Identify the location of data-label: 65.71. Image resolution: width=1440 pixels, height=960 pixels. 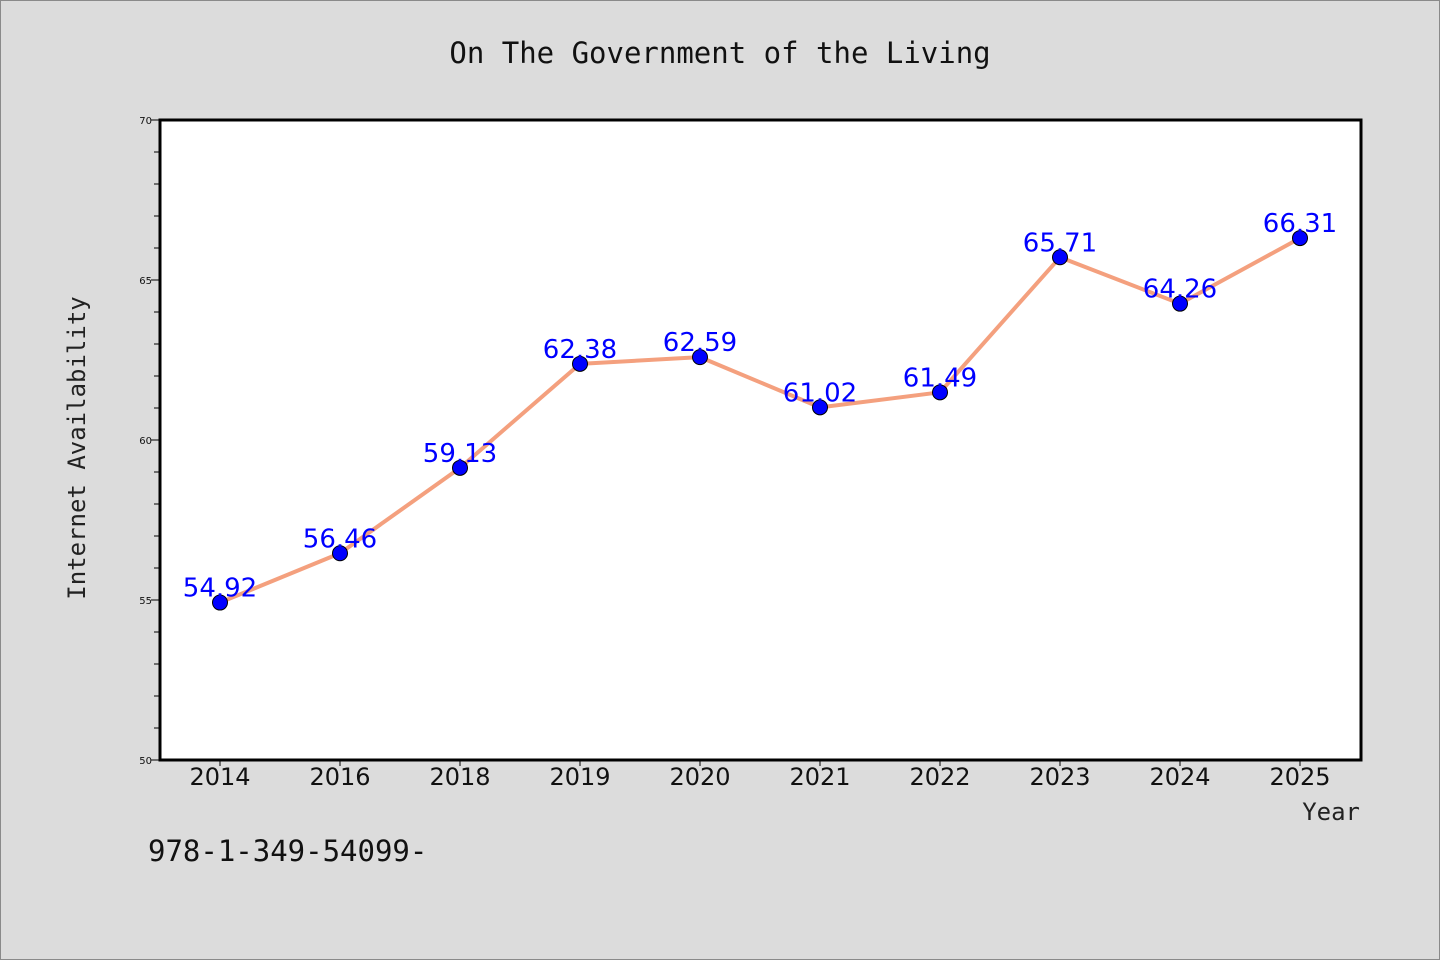
(1060, 243).